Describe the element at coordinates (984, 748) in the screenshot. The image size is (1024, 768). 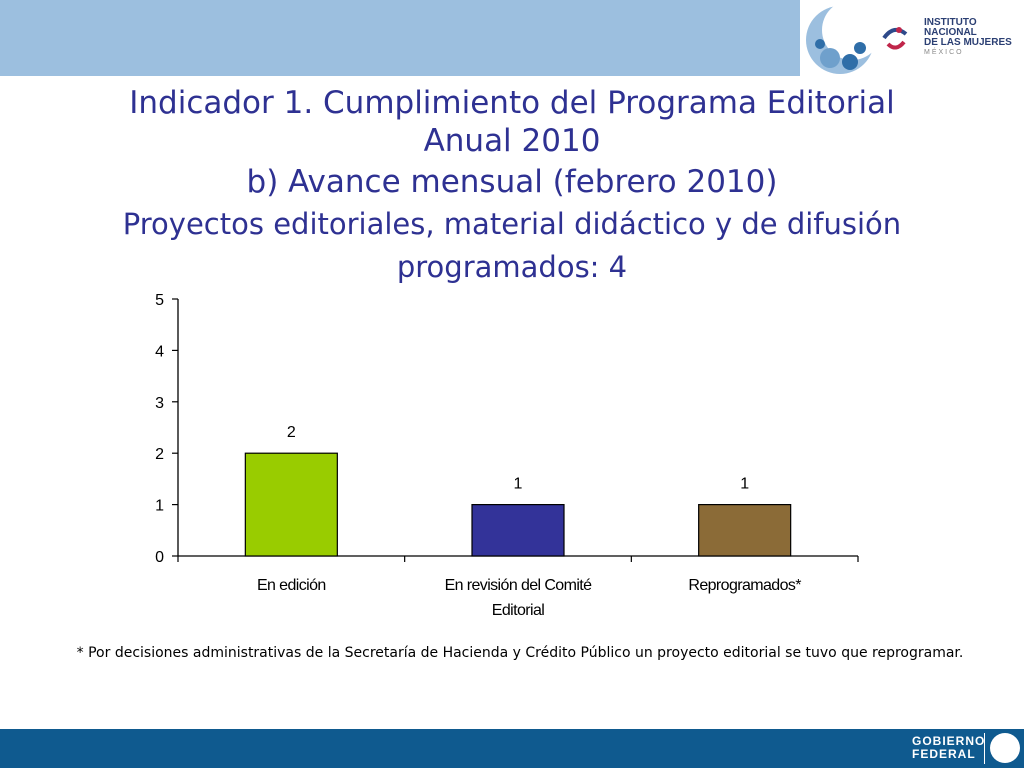
I see `logo-divider` at that location.